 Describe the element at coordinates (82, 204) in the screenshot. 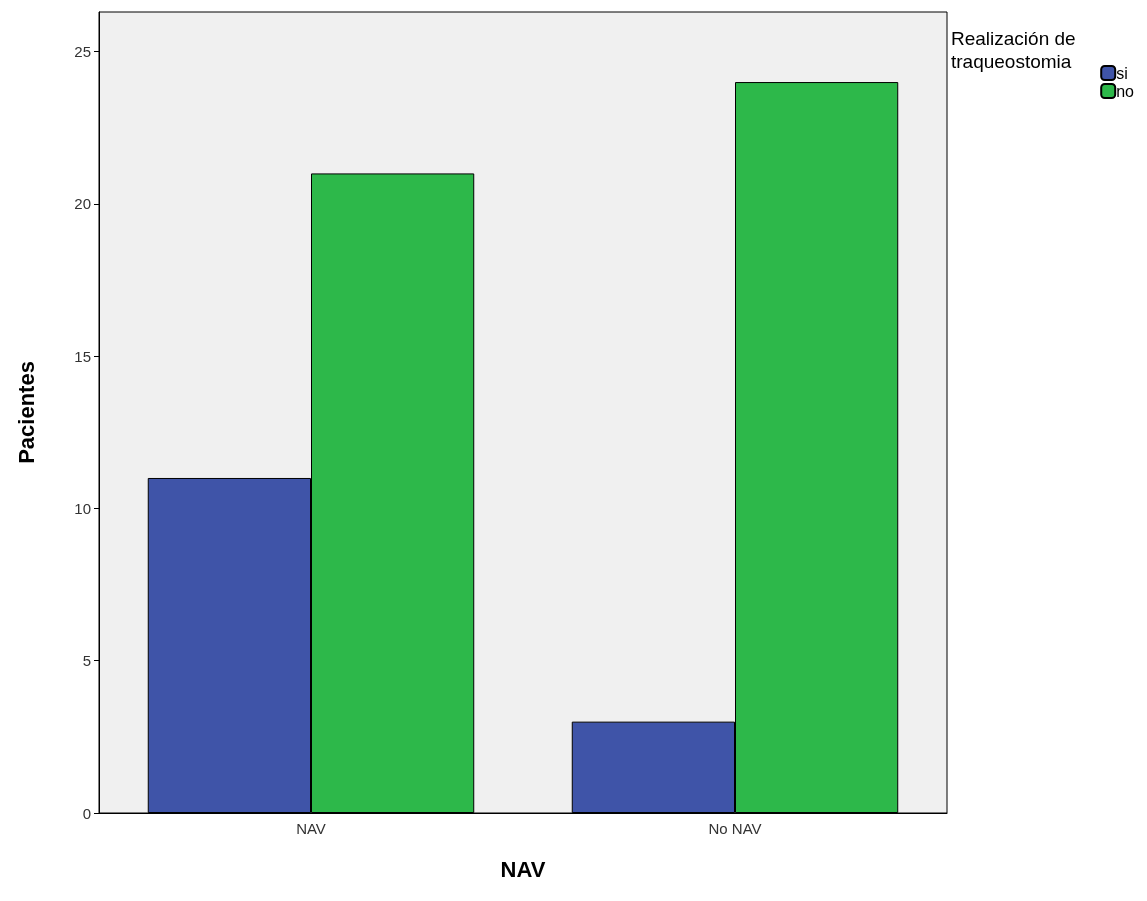

I see `y-tick-label: 20` at that location.